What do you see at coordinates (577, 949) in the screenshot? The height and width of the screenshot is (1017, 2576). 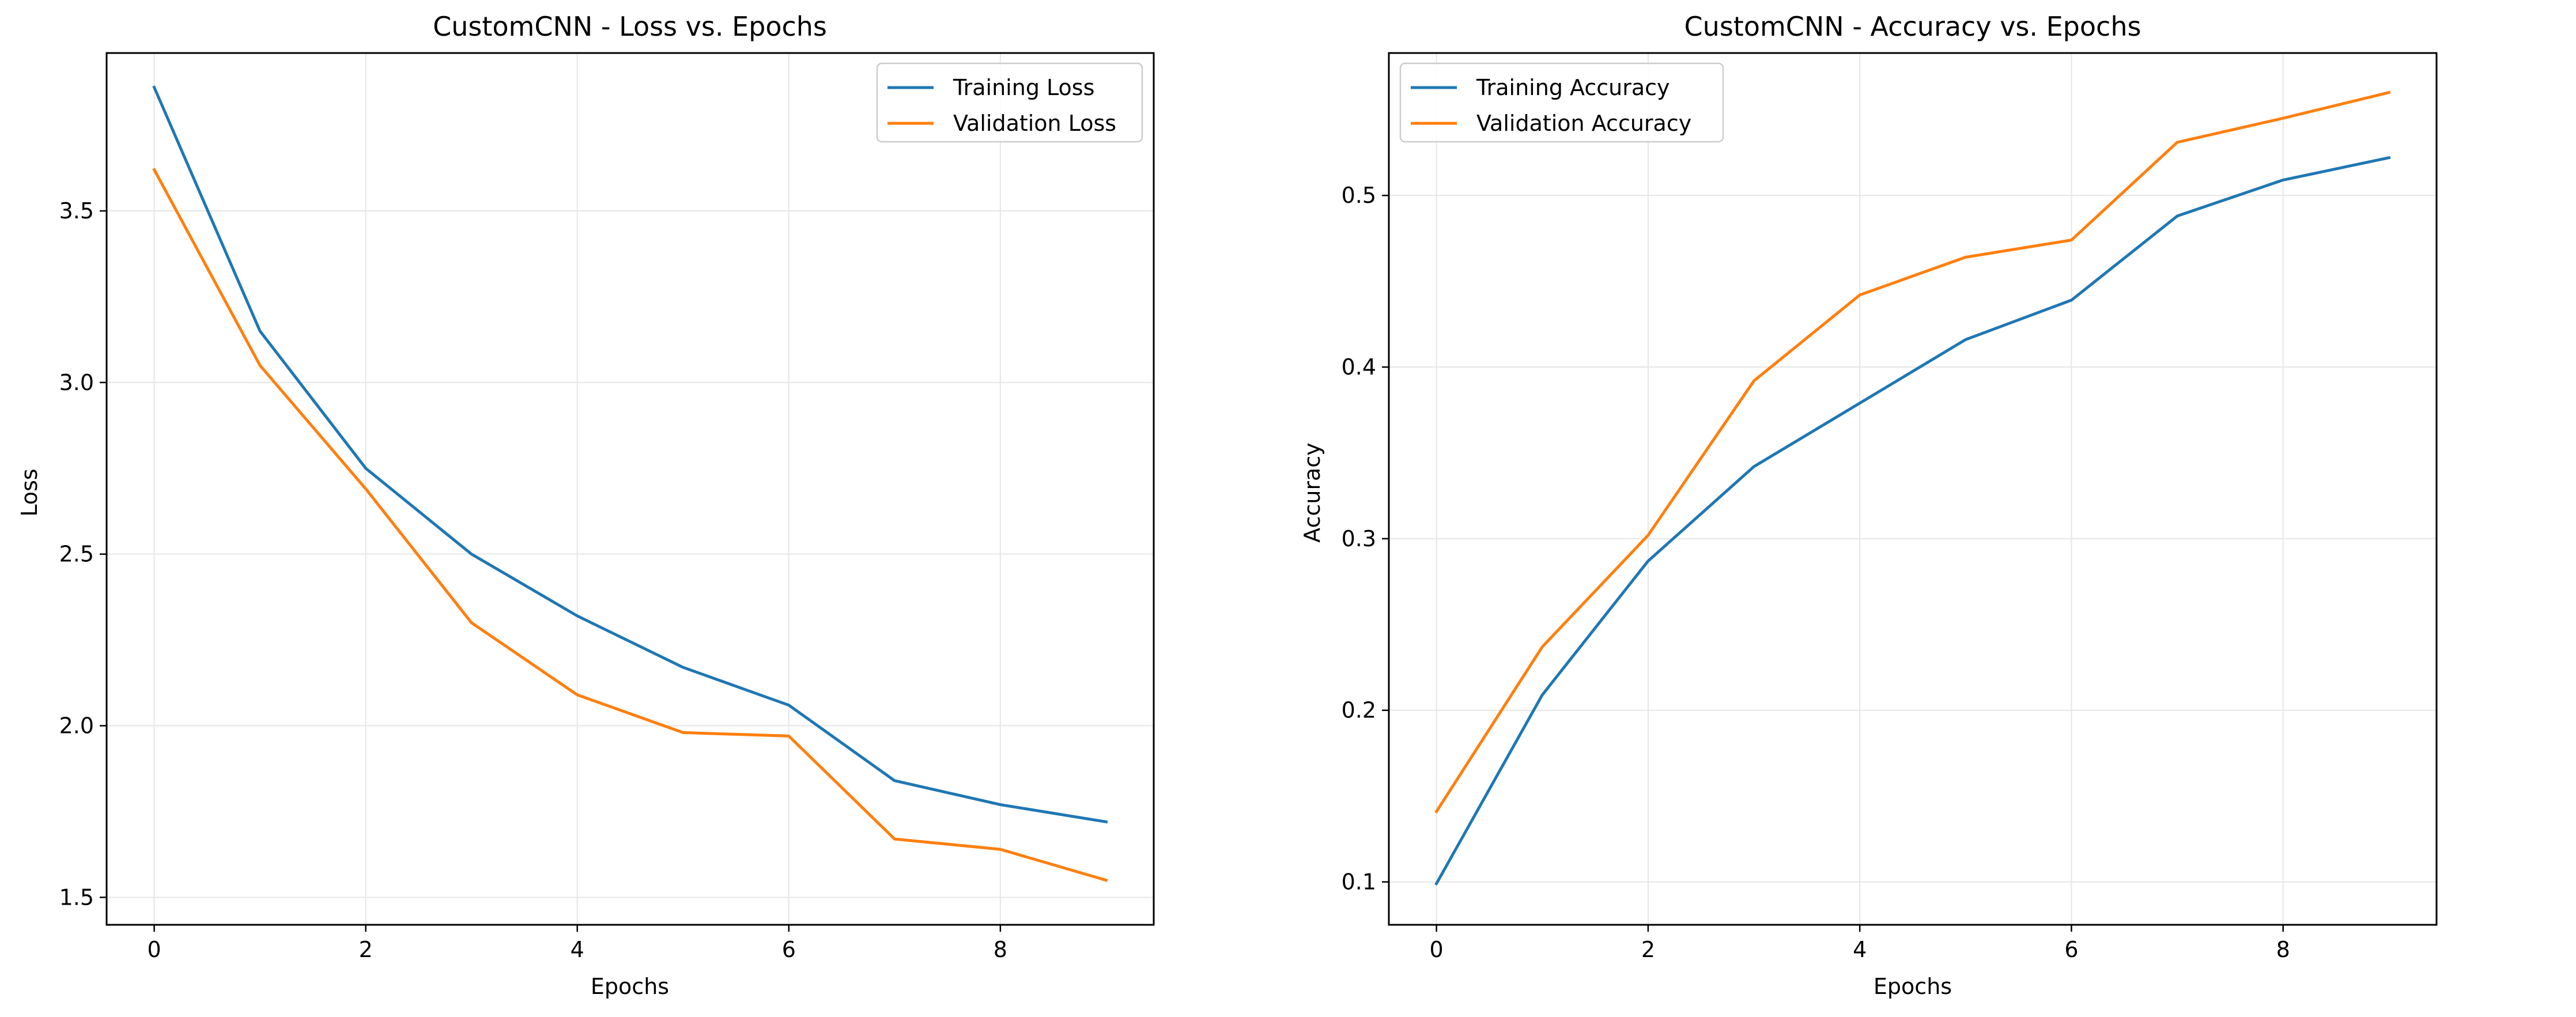 I see `loss-chart-x-tick-label: 4` at bounding box center [577, 949].